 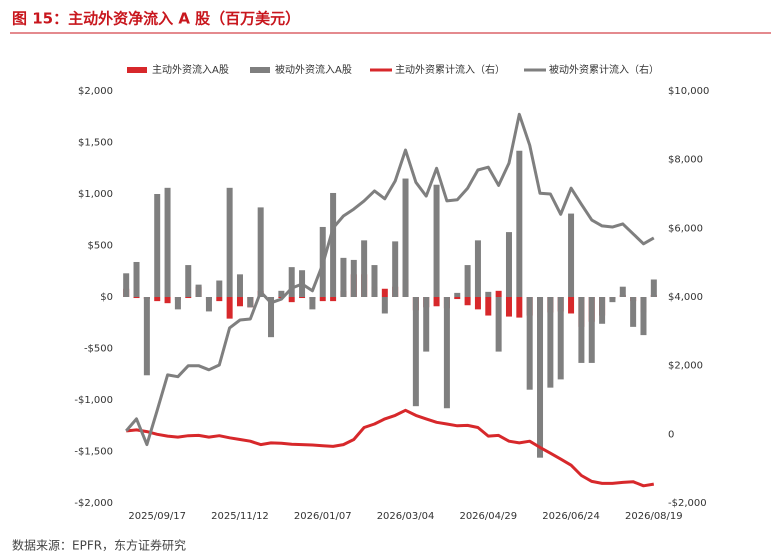 What do you see at coordinates (685, 366) in the screenshot?
I see `y2-tick-label: $2,000` at bounding box center [685, 366].